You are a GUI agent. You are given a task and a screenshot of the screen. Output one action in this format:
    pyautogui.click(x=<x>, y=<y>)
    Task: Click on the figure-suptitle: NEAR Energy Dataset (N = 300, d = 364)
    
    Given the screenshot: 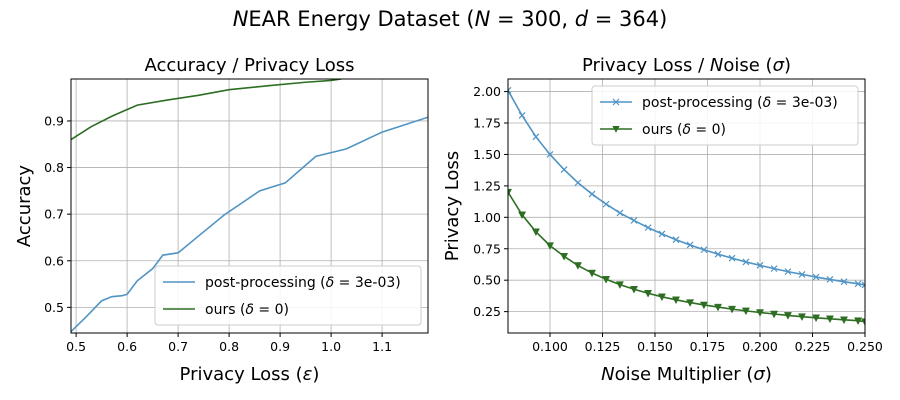 What is the action you would take?
    pyautogui.click(x=450, y=19)
    